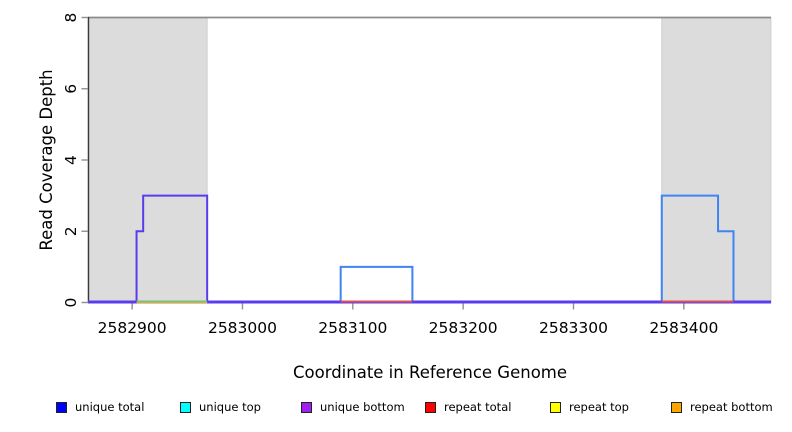 The width and height of the screenshot is (792, 432). Describe the element at coordinates (463, 328) in the screenshot. I see `x-tick-label: 2583200` at that location.